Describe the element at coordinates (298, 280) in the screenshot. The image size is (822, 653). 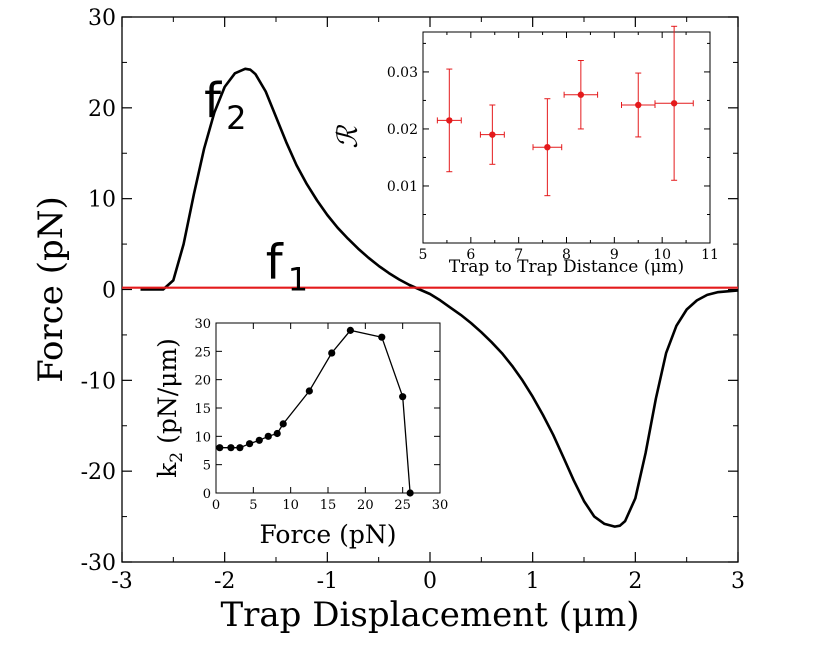
I see `curve-label-f1-sub: 1` at that location.